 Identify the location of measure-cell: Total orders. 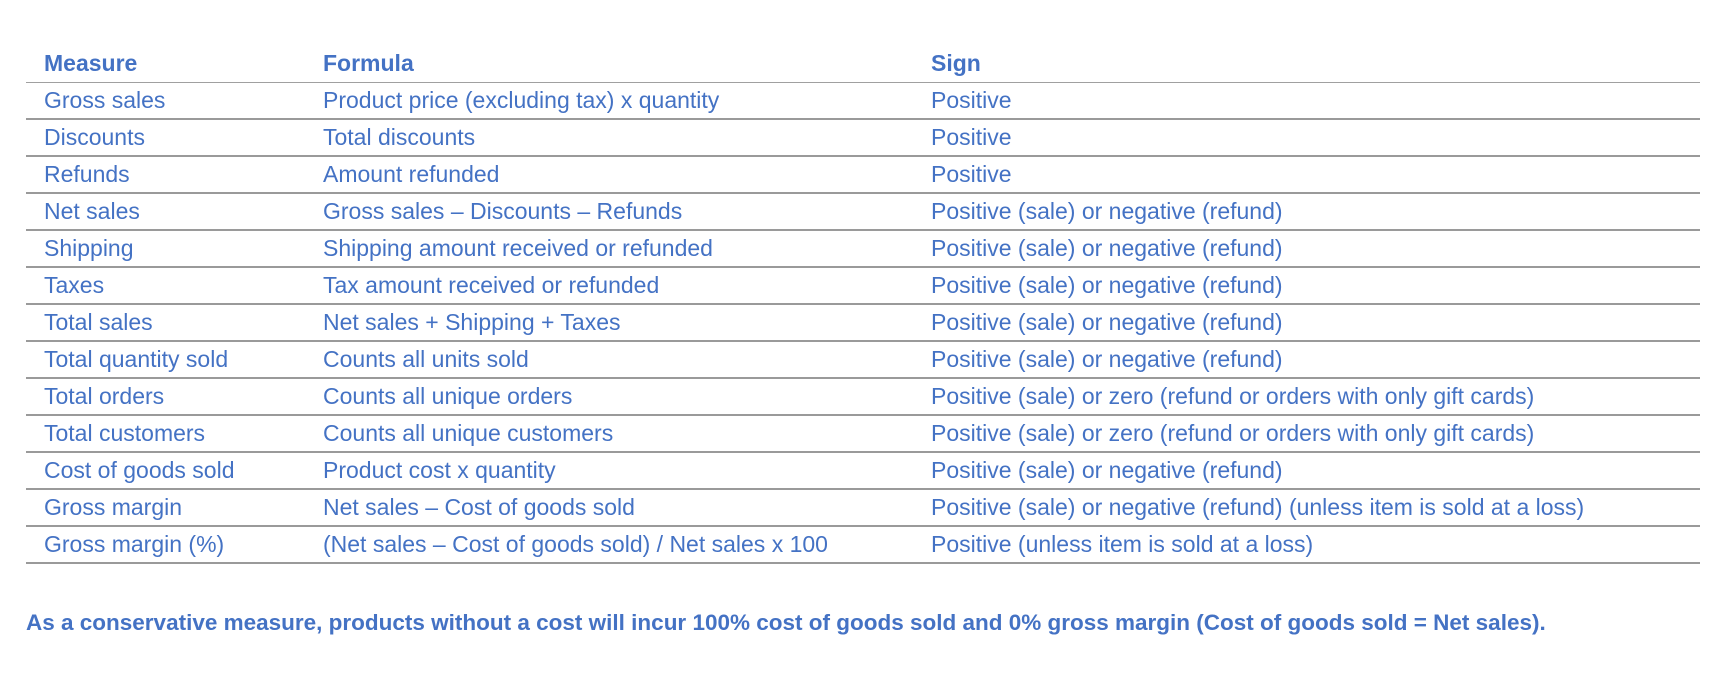
(165, 396).